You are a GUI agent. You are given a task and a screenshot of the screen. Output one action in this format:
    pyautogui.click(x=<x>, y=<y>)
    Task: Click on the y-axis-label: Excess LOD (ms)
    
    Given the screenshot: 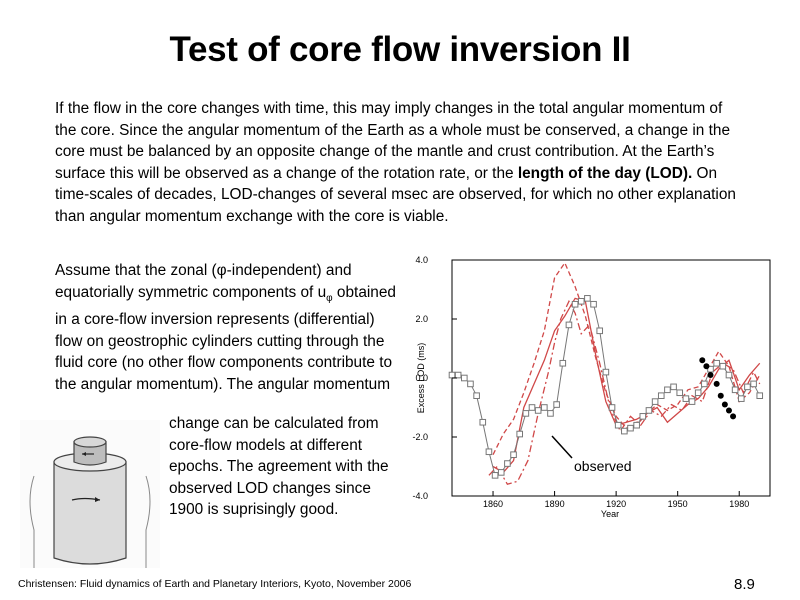 What is the action you would take?
    pyautogui.click(x=421, y=378)
    